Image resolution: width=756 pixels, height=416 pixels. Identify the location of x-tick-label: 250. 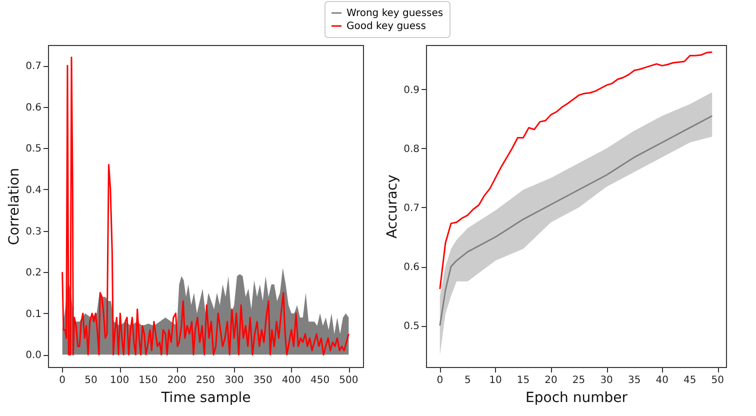
(206, 380).